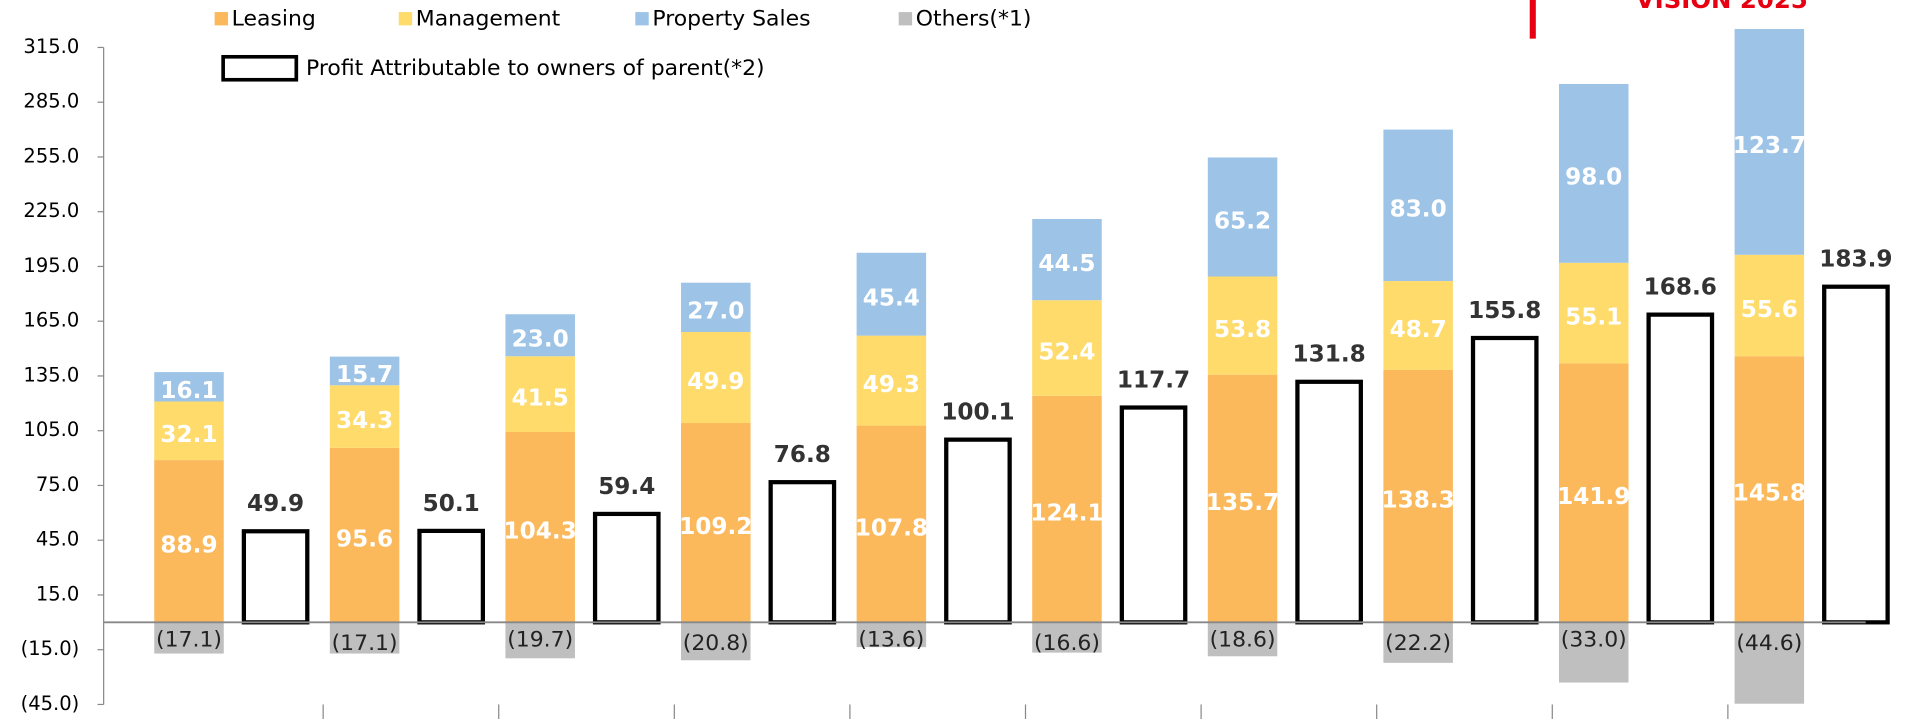 Image resolution: width=1912 pixels, height=725 pixels. What do you see at coordinates (50, 703) in the screenshot?
I see `y-tick-label: (45.0)` at bounding box center [50, 703].